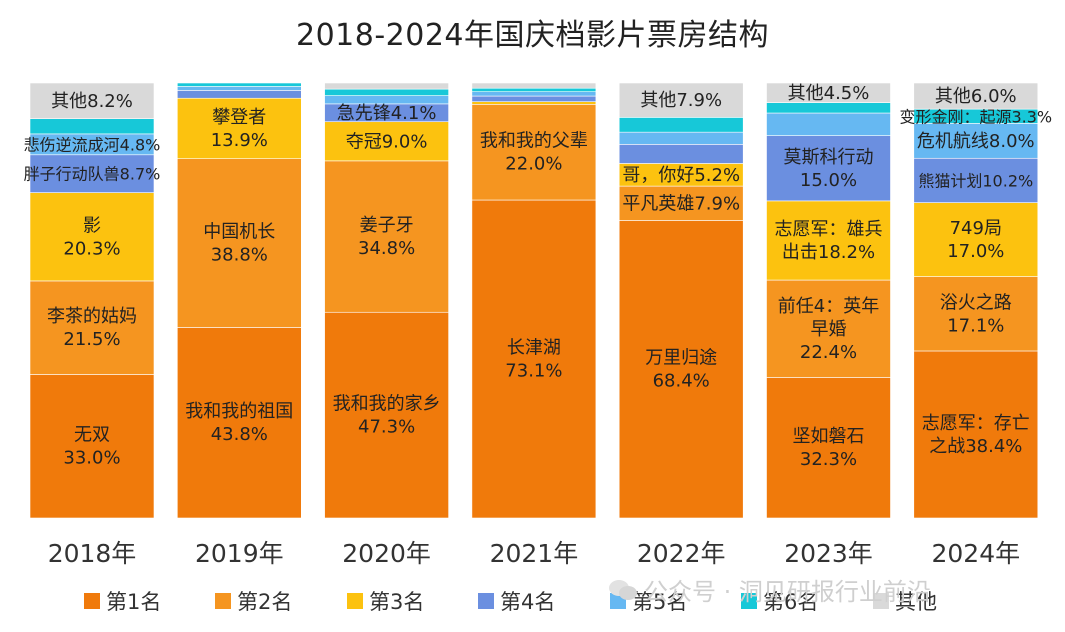  Describe the element at coordinates (681, 175) in the screenshot. I see `data-label: 哥，你好5.2%` at that location.